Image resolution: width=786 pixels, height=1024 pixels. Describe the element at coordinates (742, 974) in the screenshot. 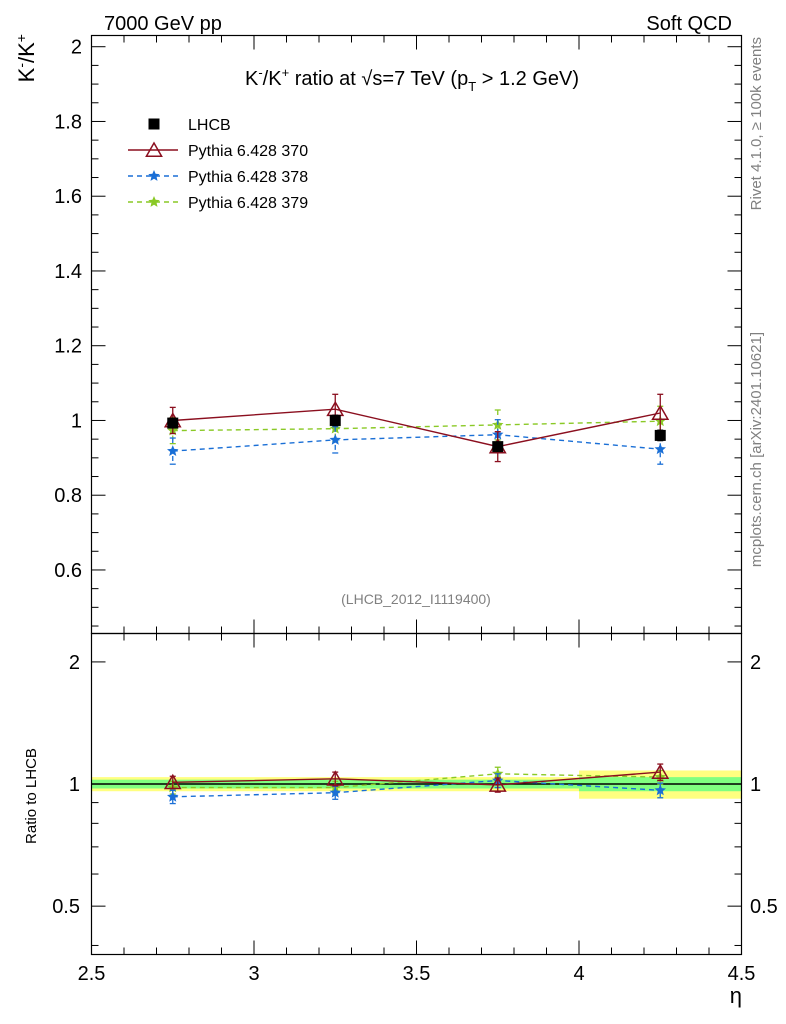

I see `x-tick-label: 4.5` at that location.